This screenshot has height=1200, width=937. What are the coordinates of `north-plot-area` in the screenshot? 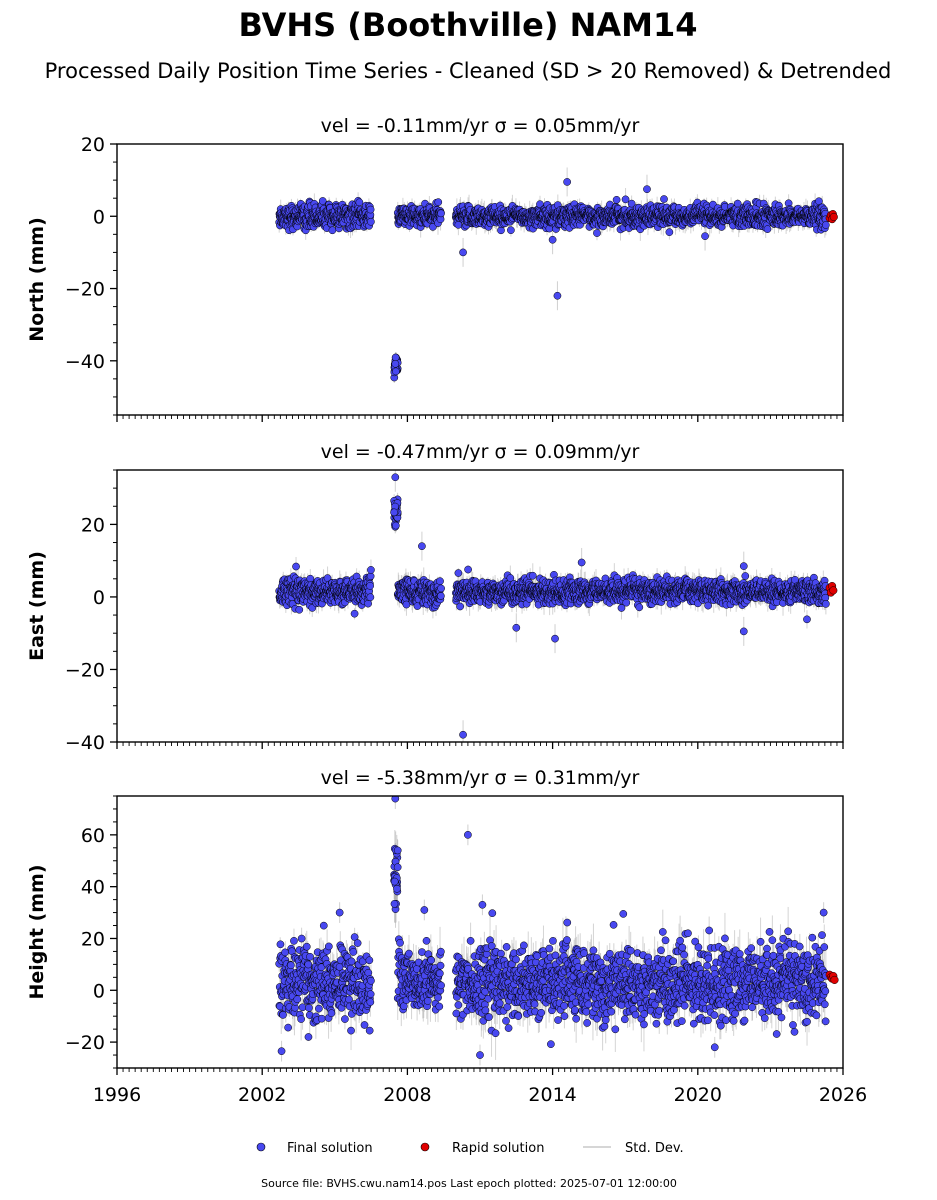 It's located at (556, 275).